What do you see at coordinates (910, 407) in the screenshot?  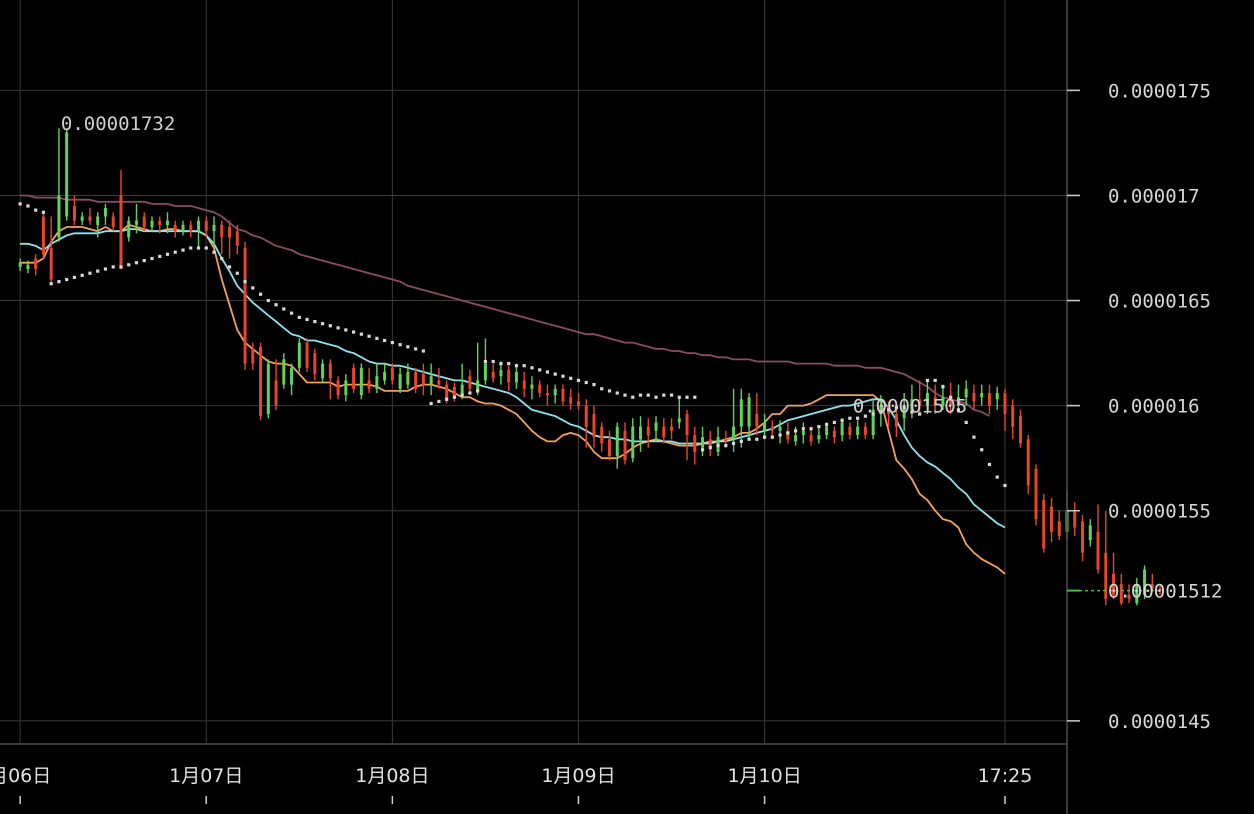 I see `min-price-label: 0.00001505` at bounding box center [910, 407].